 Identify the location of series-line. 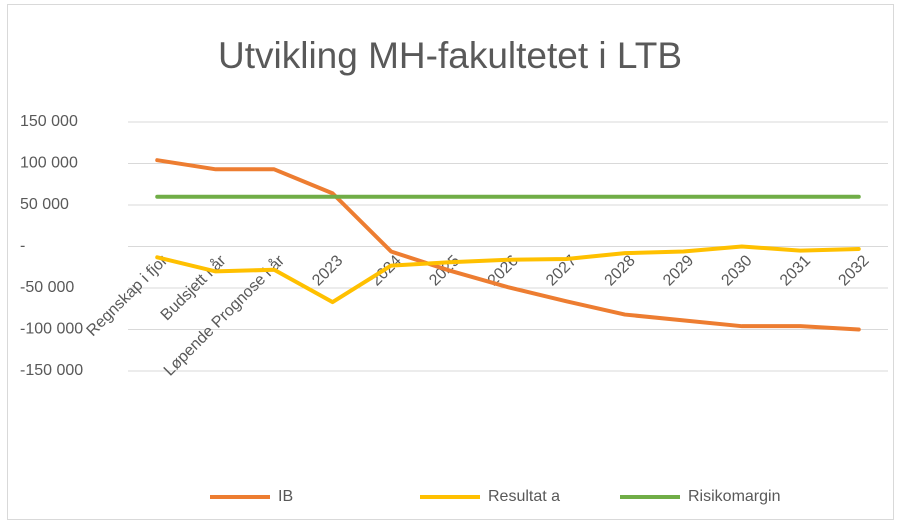
(508, 274).